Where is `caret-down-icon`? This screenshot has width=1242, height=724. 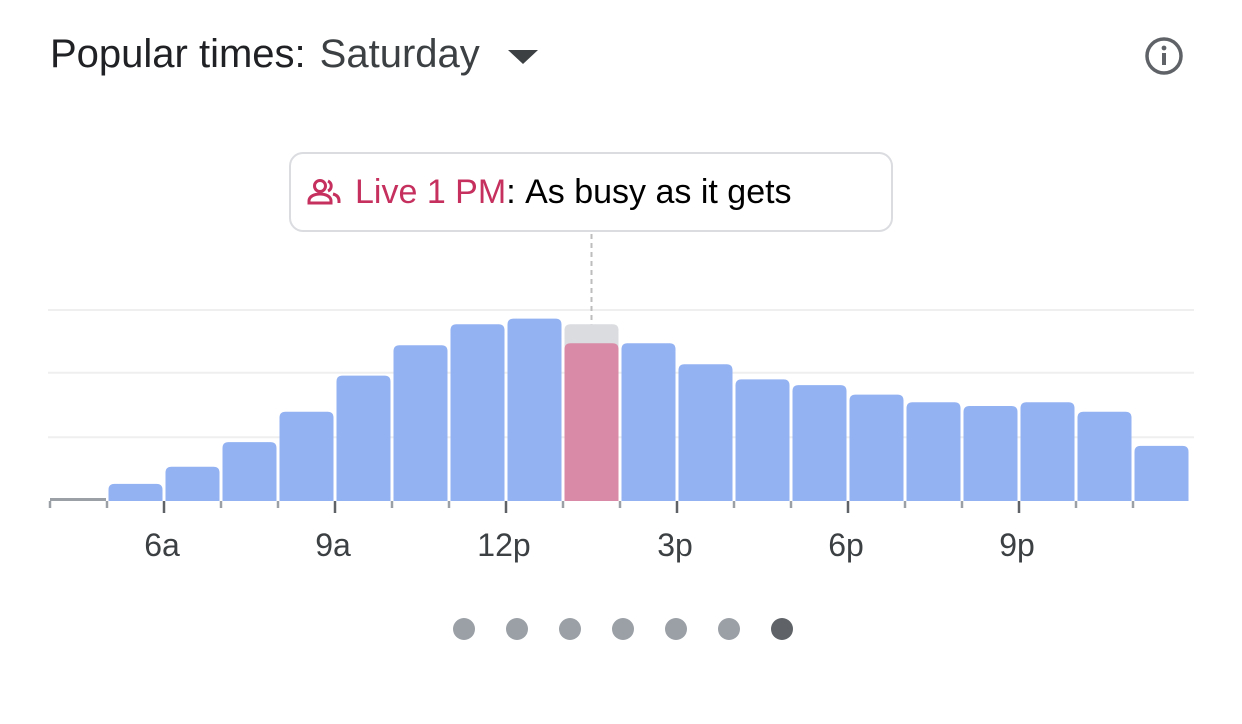
caret-down-icon is located at coordinates (522, 56).